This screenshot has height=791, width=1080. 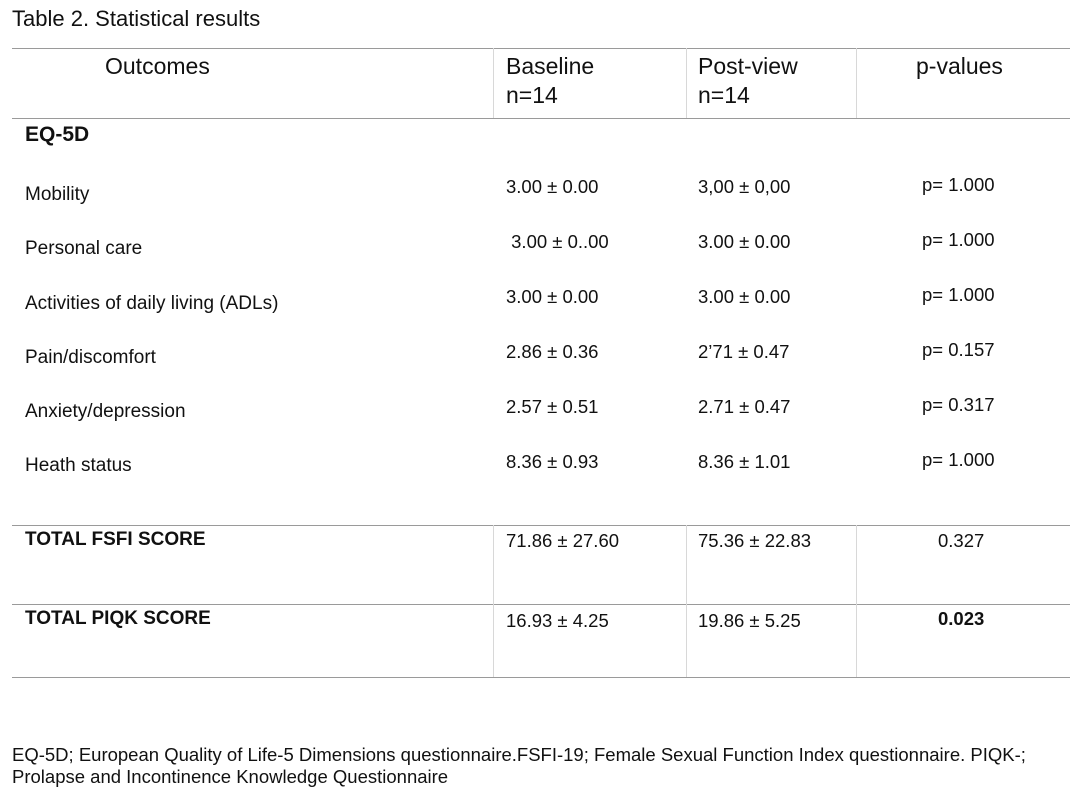 What do you see at coordinates (105, 411) in the screenshot?
I see `row-anxiety-label: Anxiety/depression` at bounding box center [105, 411].